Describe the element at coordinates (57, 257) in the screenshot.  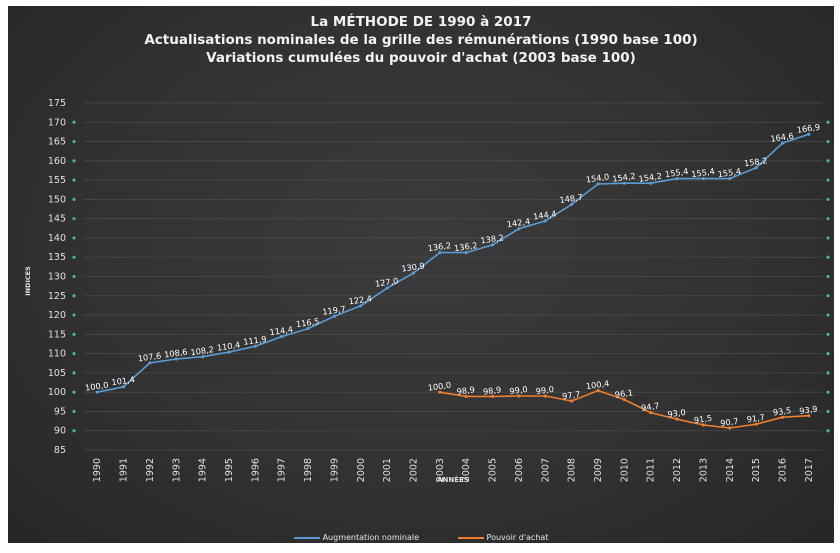
I see `y-tick-label-135: 135` at that location.